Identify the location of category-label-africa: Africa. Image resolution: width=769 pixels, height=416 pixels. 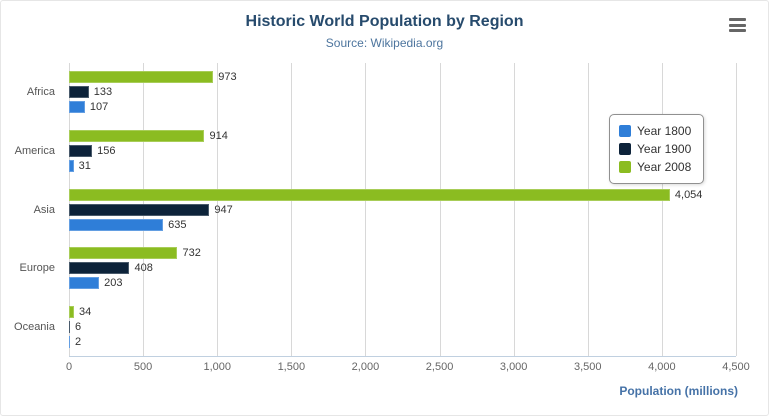
(40, 92).